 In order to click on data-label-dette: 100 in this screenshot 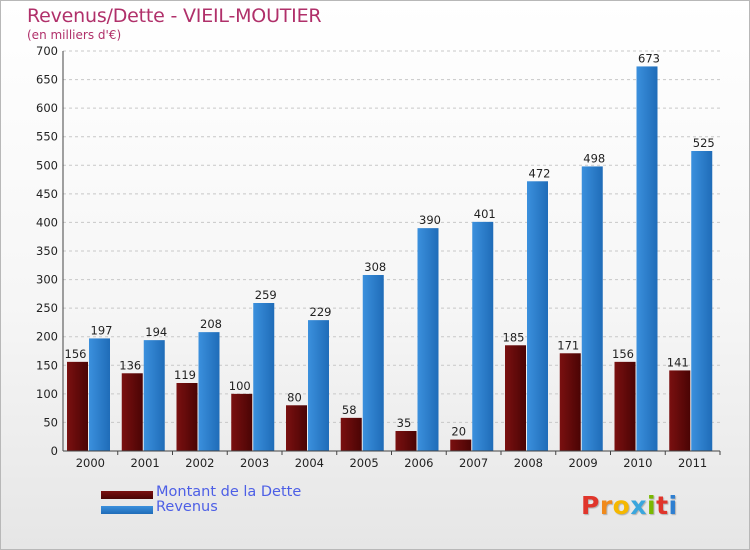, I will do `click(240, 386)`.